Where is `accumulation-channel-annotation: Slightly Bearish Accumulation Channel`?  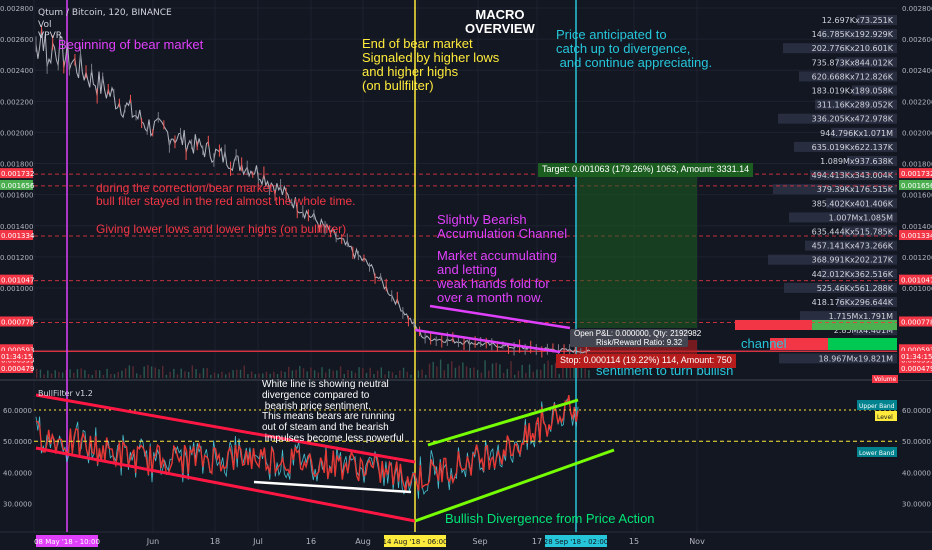 accumulation-channel-annotation: Slightly Bearish Accumulation Channel is located at coordinates (502, 227).